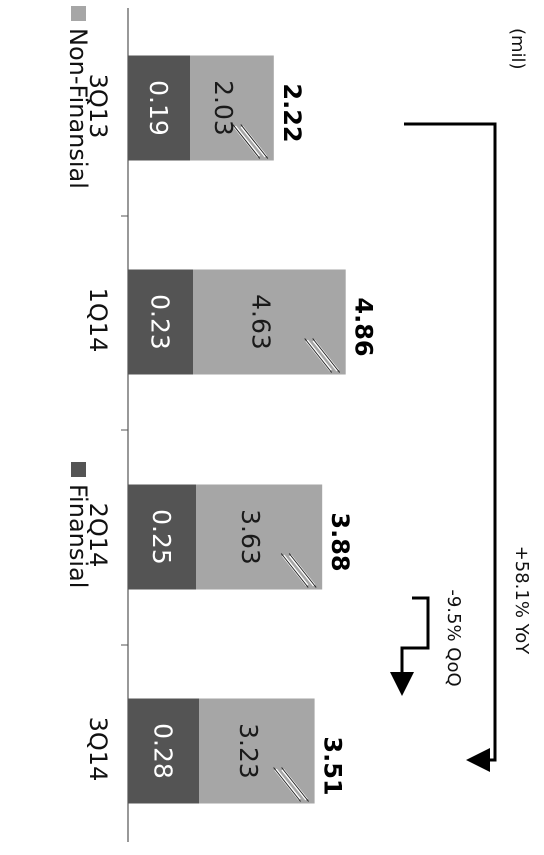  I want to click on label-finansial: 0.28, so click(163, 751).